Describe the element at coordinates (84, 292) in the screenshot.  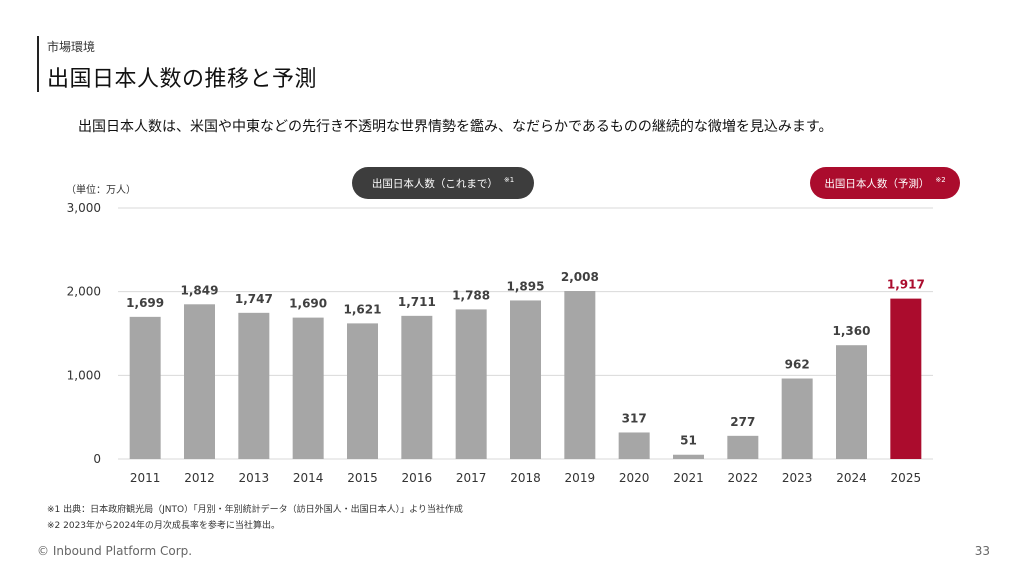
I see `y-tick-label: 2,000` at that location.